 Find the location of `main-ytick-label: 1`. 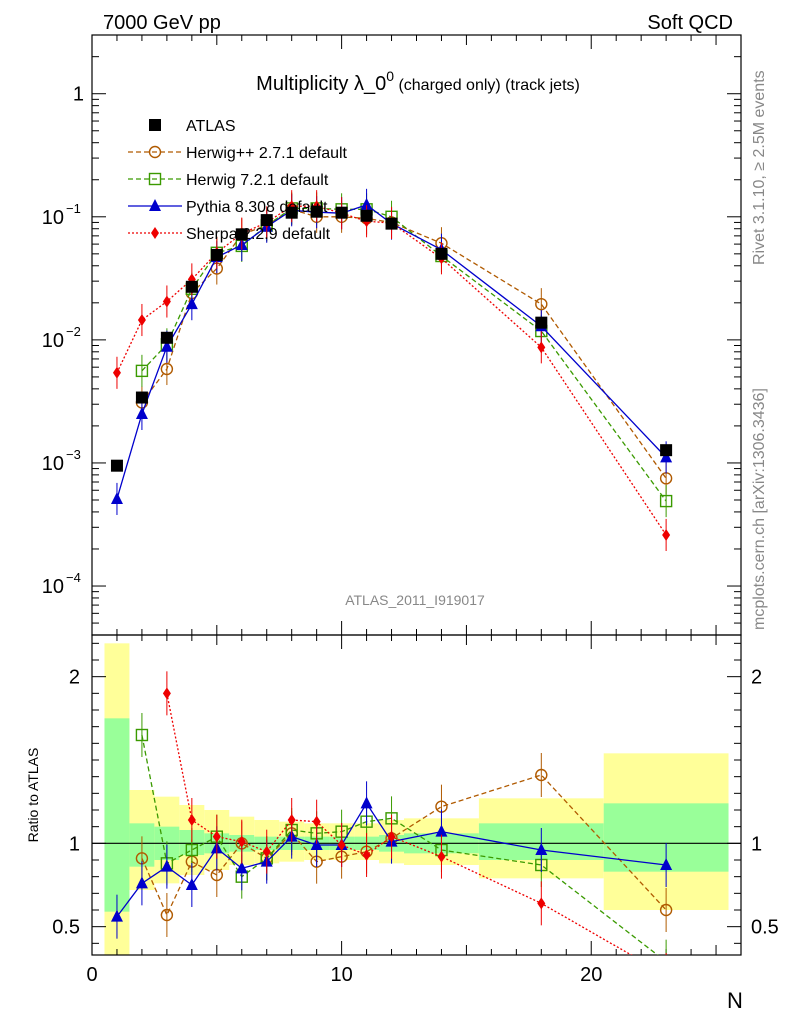

main-ytick-label: 1 is located at coordinates (78, 95).